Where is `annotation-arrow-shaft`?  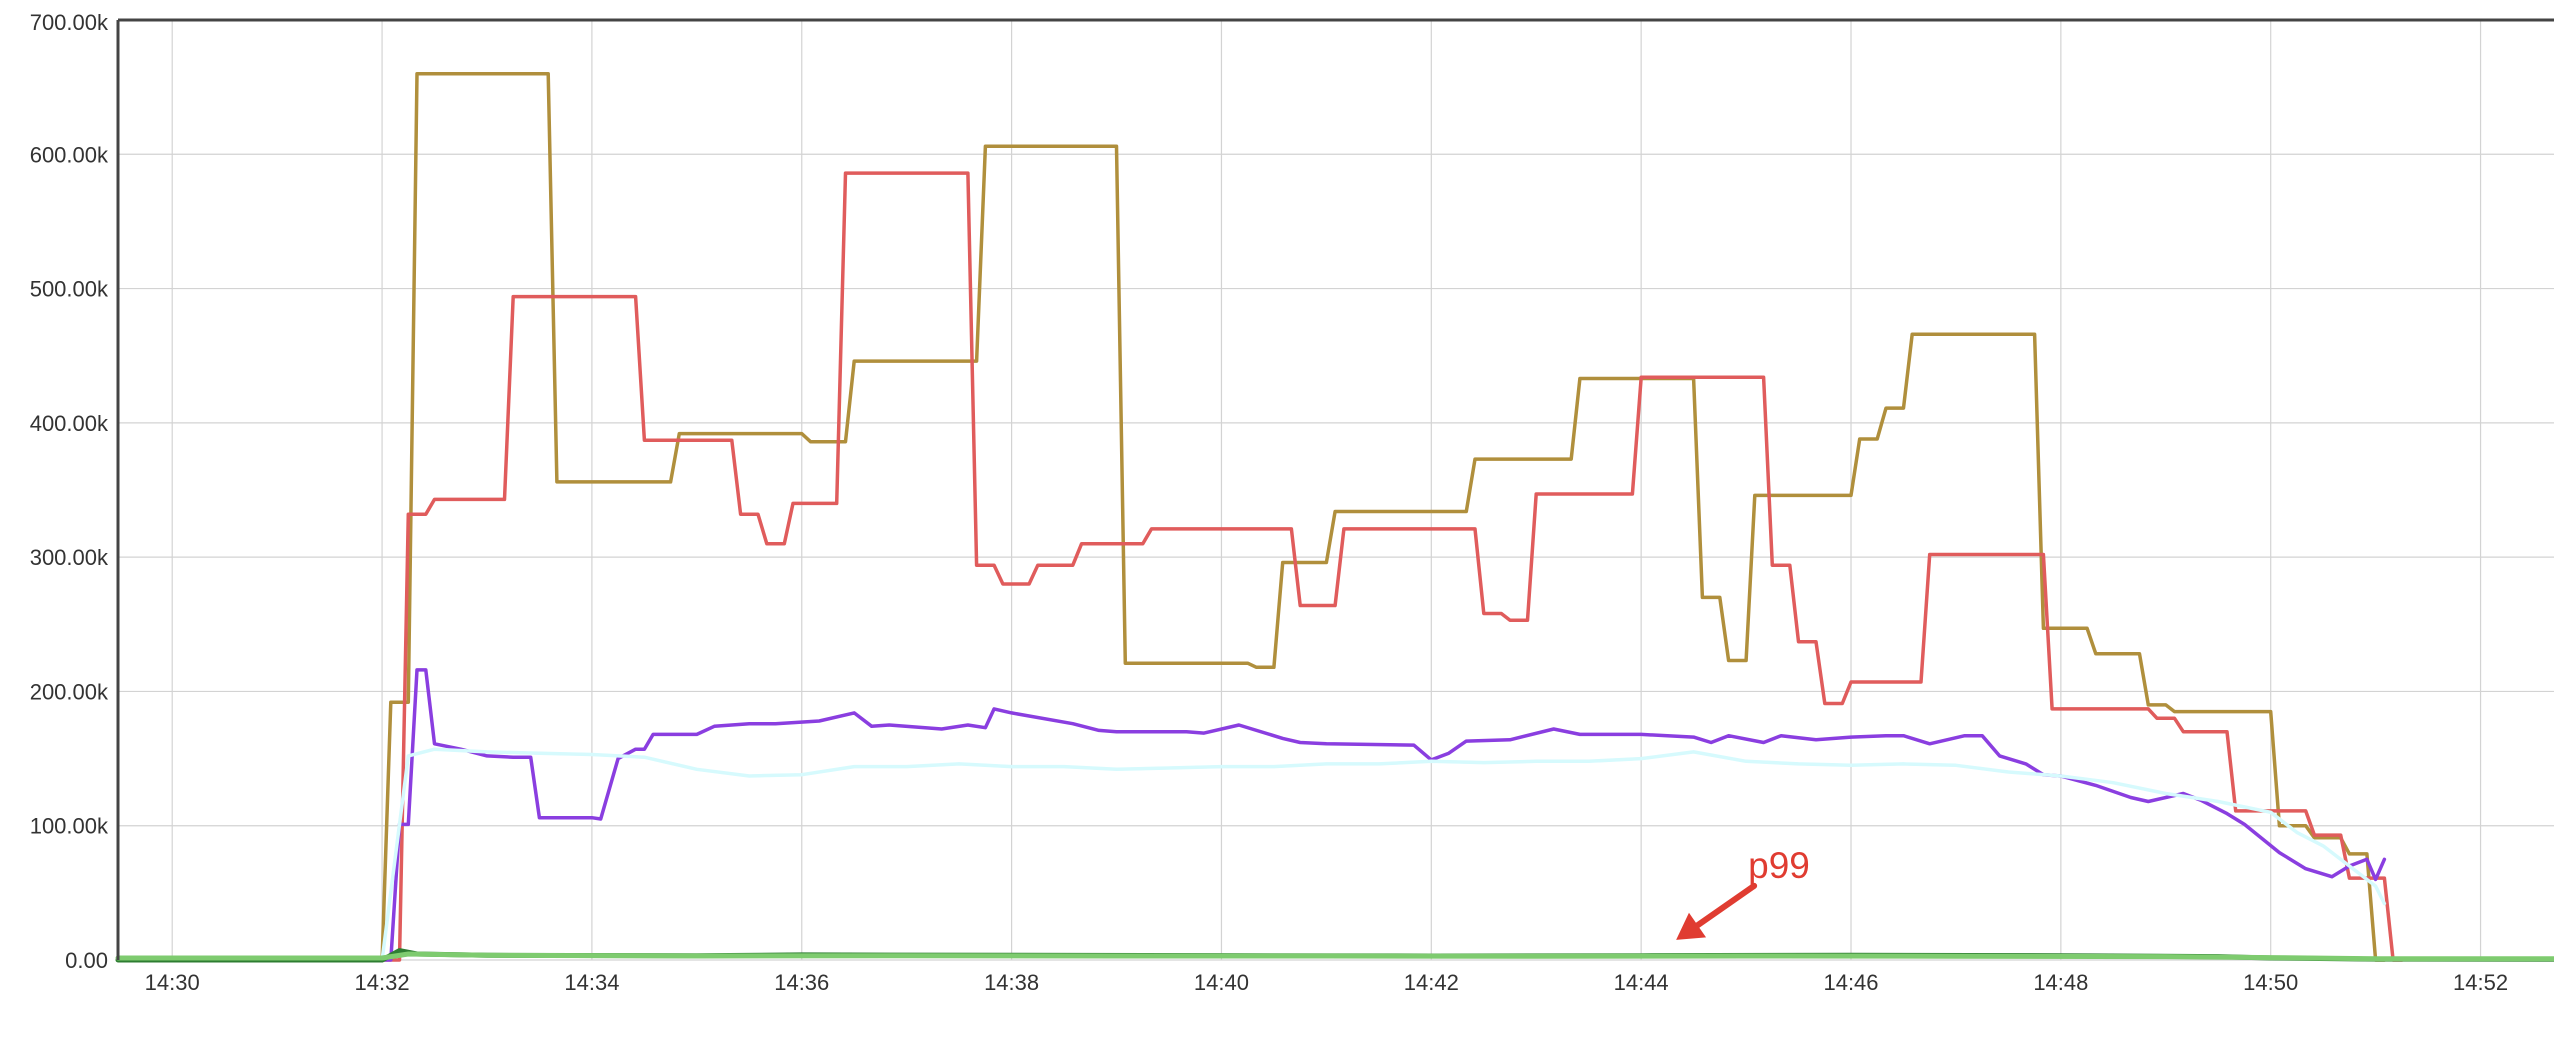
annotation-arrow-shaft is located at coordinates (1721, 908).